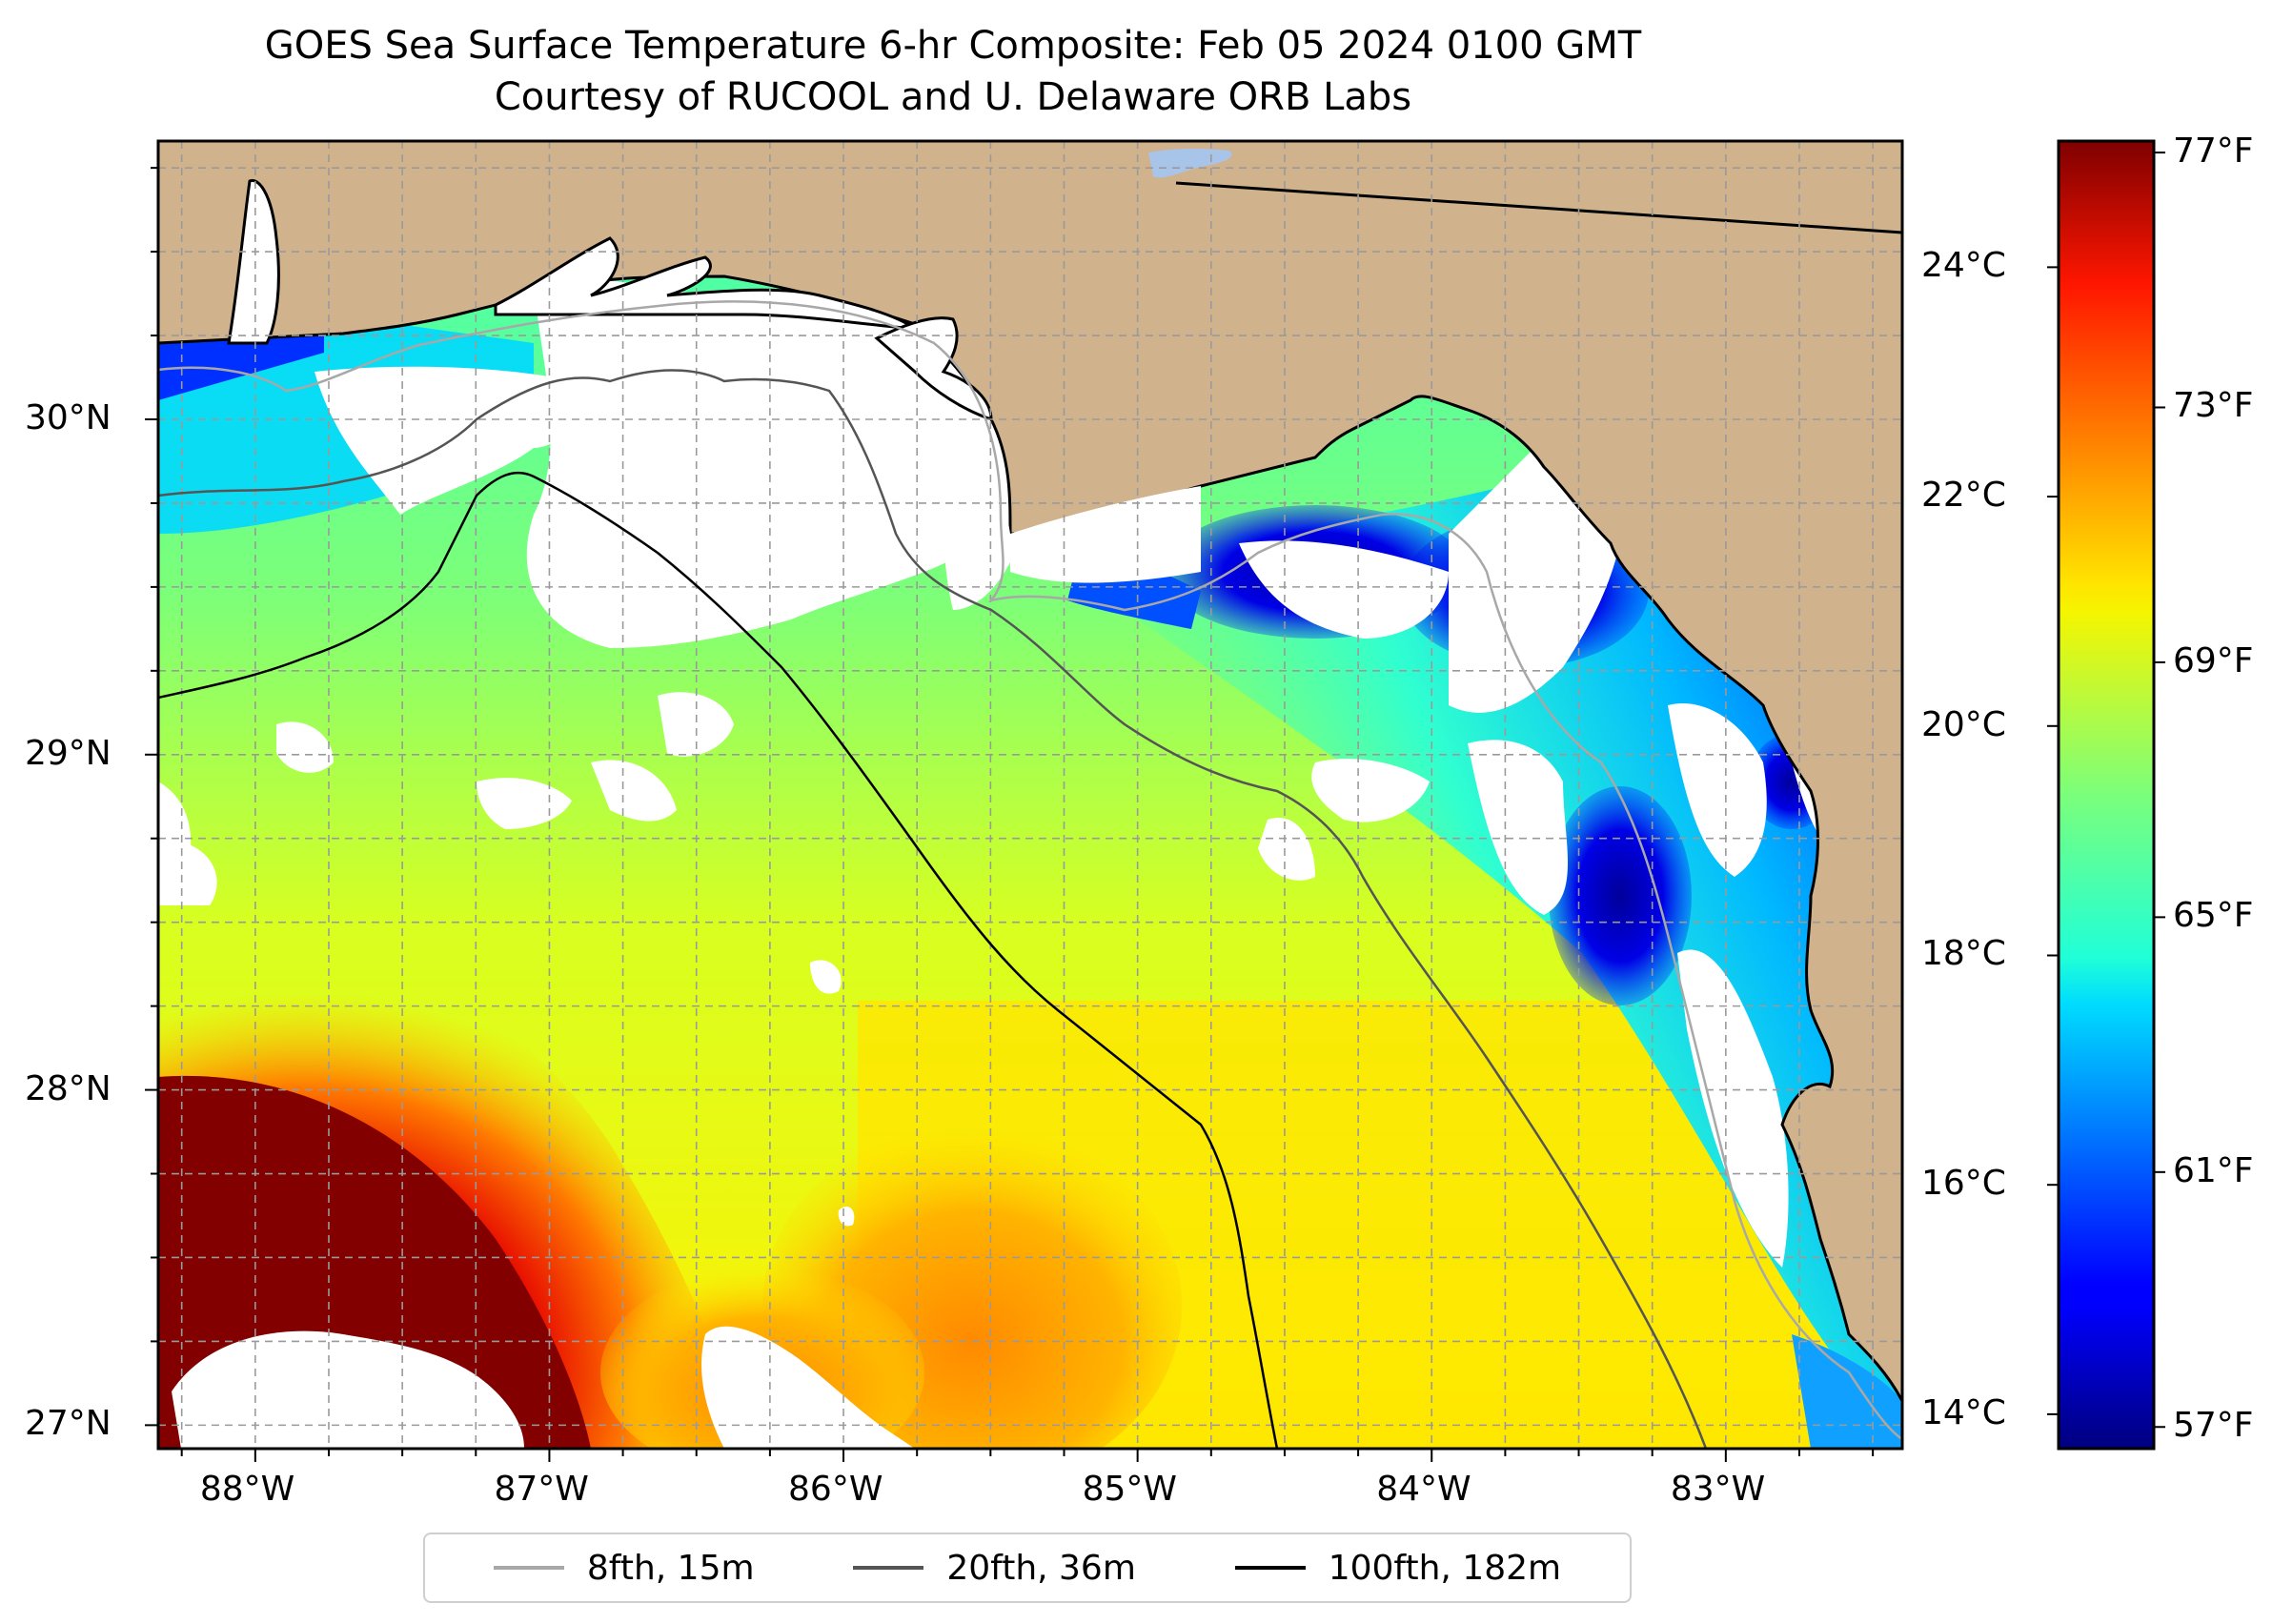 This screenshot has height=1624, width=2293. I want to click on legend-item: 100fth, 182m, so click(1398, 1568).